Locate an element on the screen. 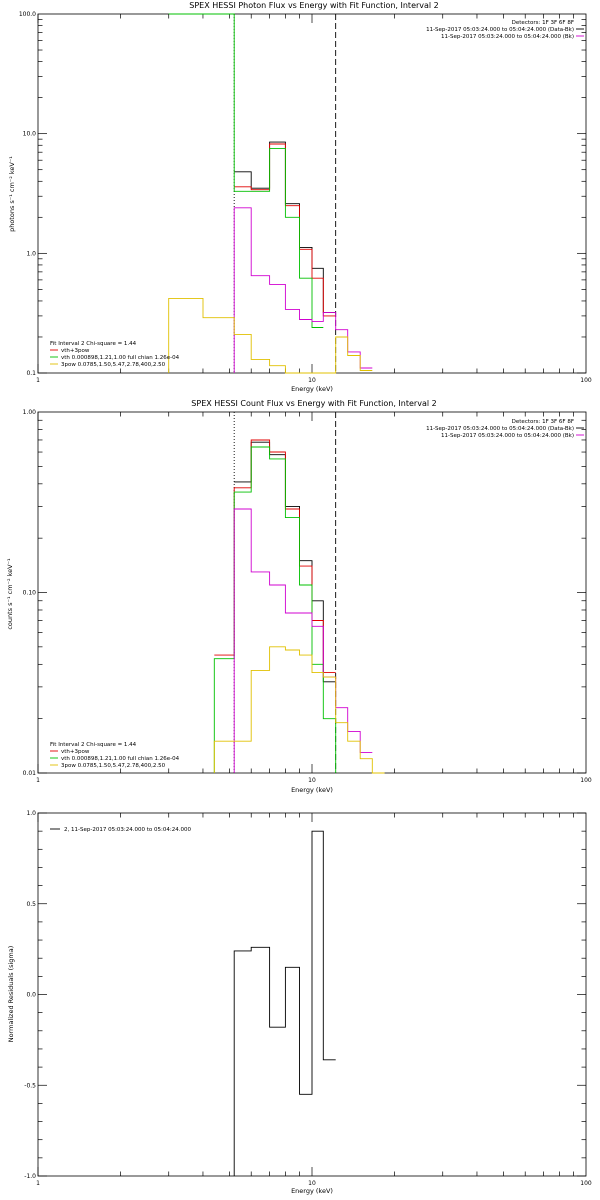 Image resolution: width=600 pixels, height=1200 pixels. y-axis-label: Normalized Residuals (sigma) is located at coordinates (11, 994).